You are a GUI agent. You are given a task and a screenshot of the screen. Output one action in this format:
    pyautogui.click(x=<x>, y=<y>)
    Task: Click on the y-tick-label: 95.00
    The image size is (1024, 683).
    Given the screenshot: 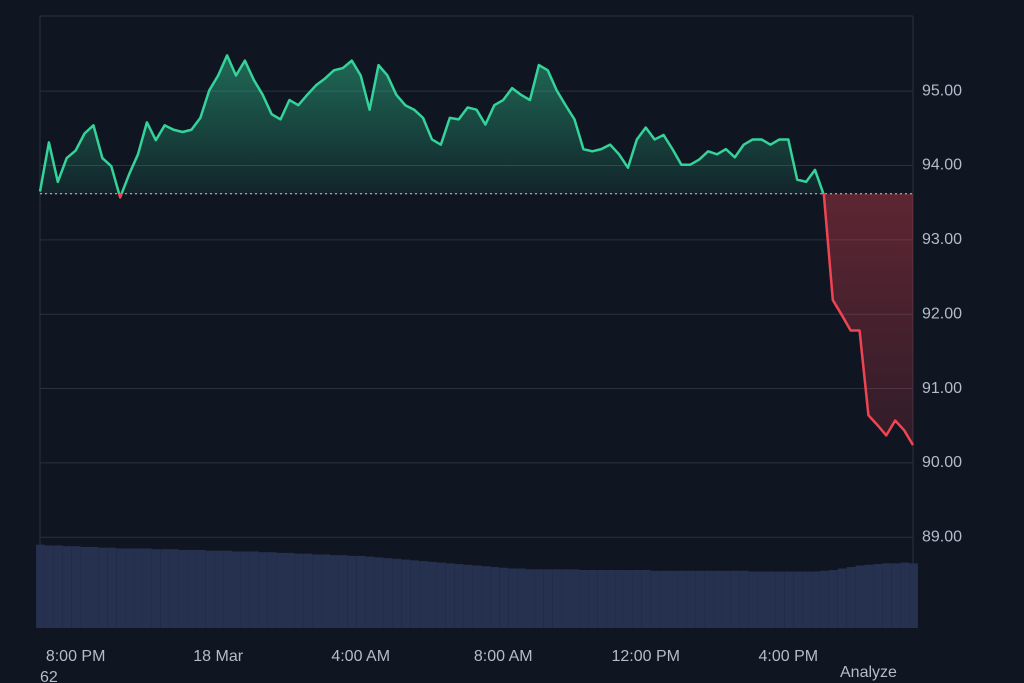 What is the action you would take?
    pyautogui.click(x=942, y=90)
    